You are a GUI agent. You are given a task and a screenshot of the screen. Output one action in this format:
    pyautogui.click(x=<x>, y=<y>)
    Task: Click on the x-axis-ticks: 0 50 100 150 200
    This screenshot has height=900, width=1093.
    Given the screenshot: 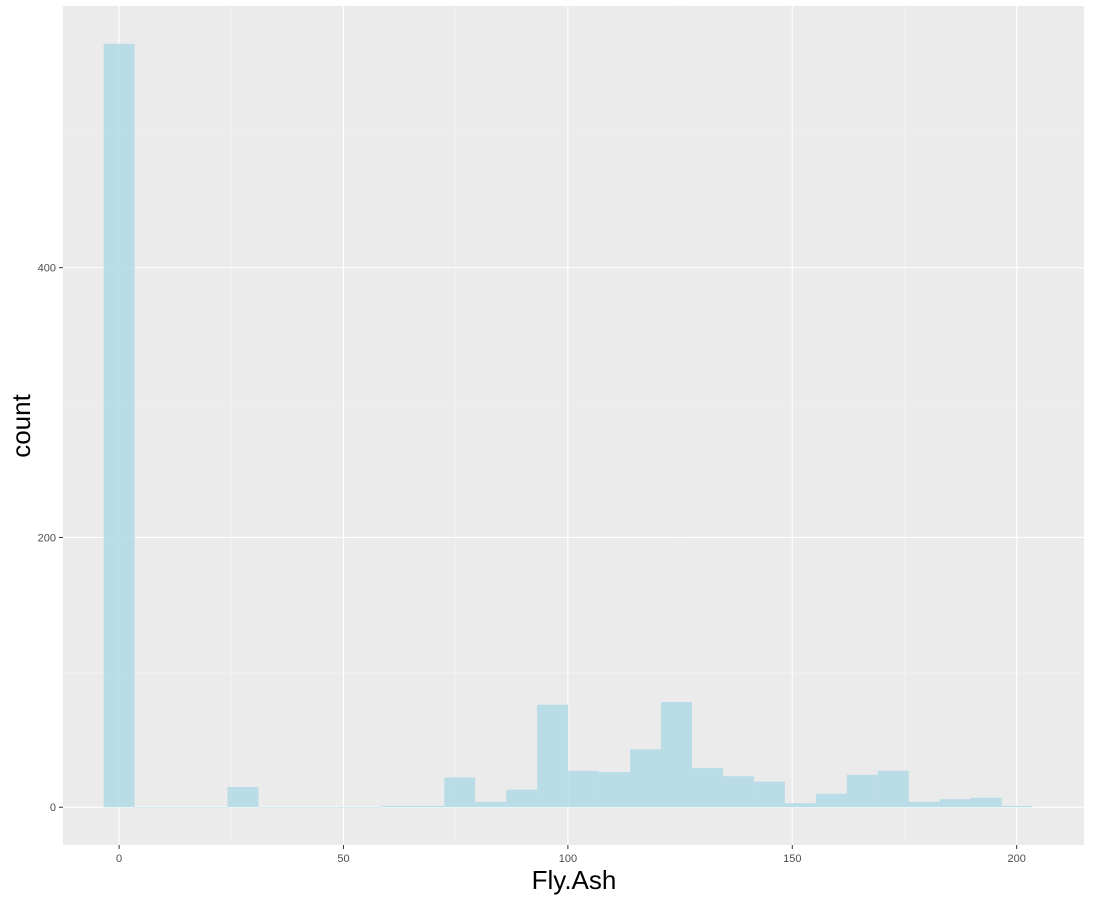 What is the action you would take?
    pyautogui.click(x=571, y=855)
    